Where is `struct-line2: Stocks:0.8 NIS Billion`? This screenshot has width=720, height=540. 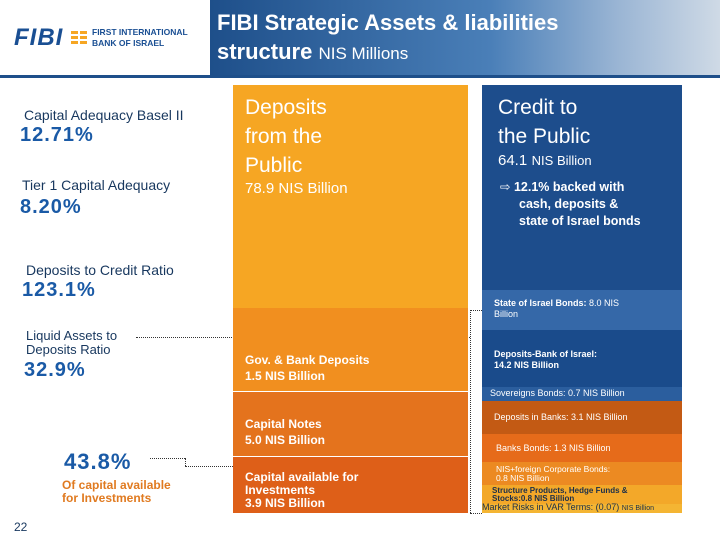 struct-line2: Stocks:0.8 NIS Billion is located at coordinates (533, 498).